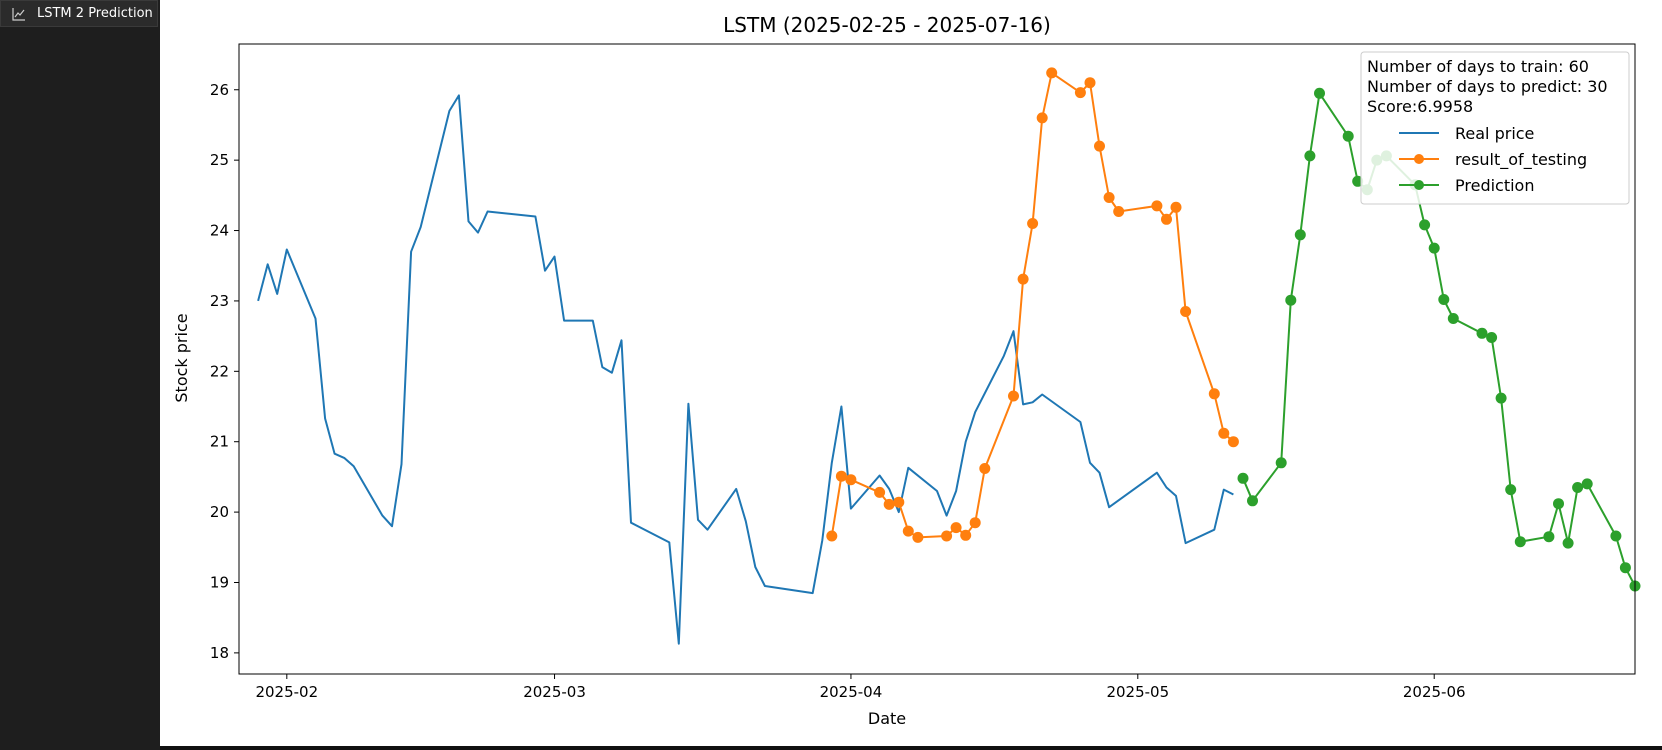  I want to click on legend-marker-prediction, so click(1419, 185).